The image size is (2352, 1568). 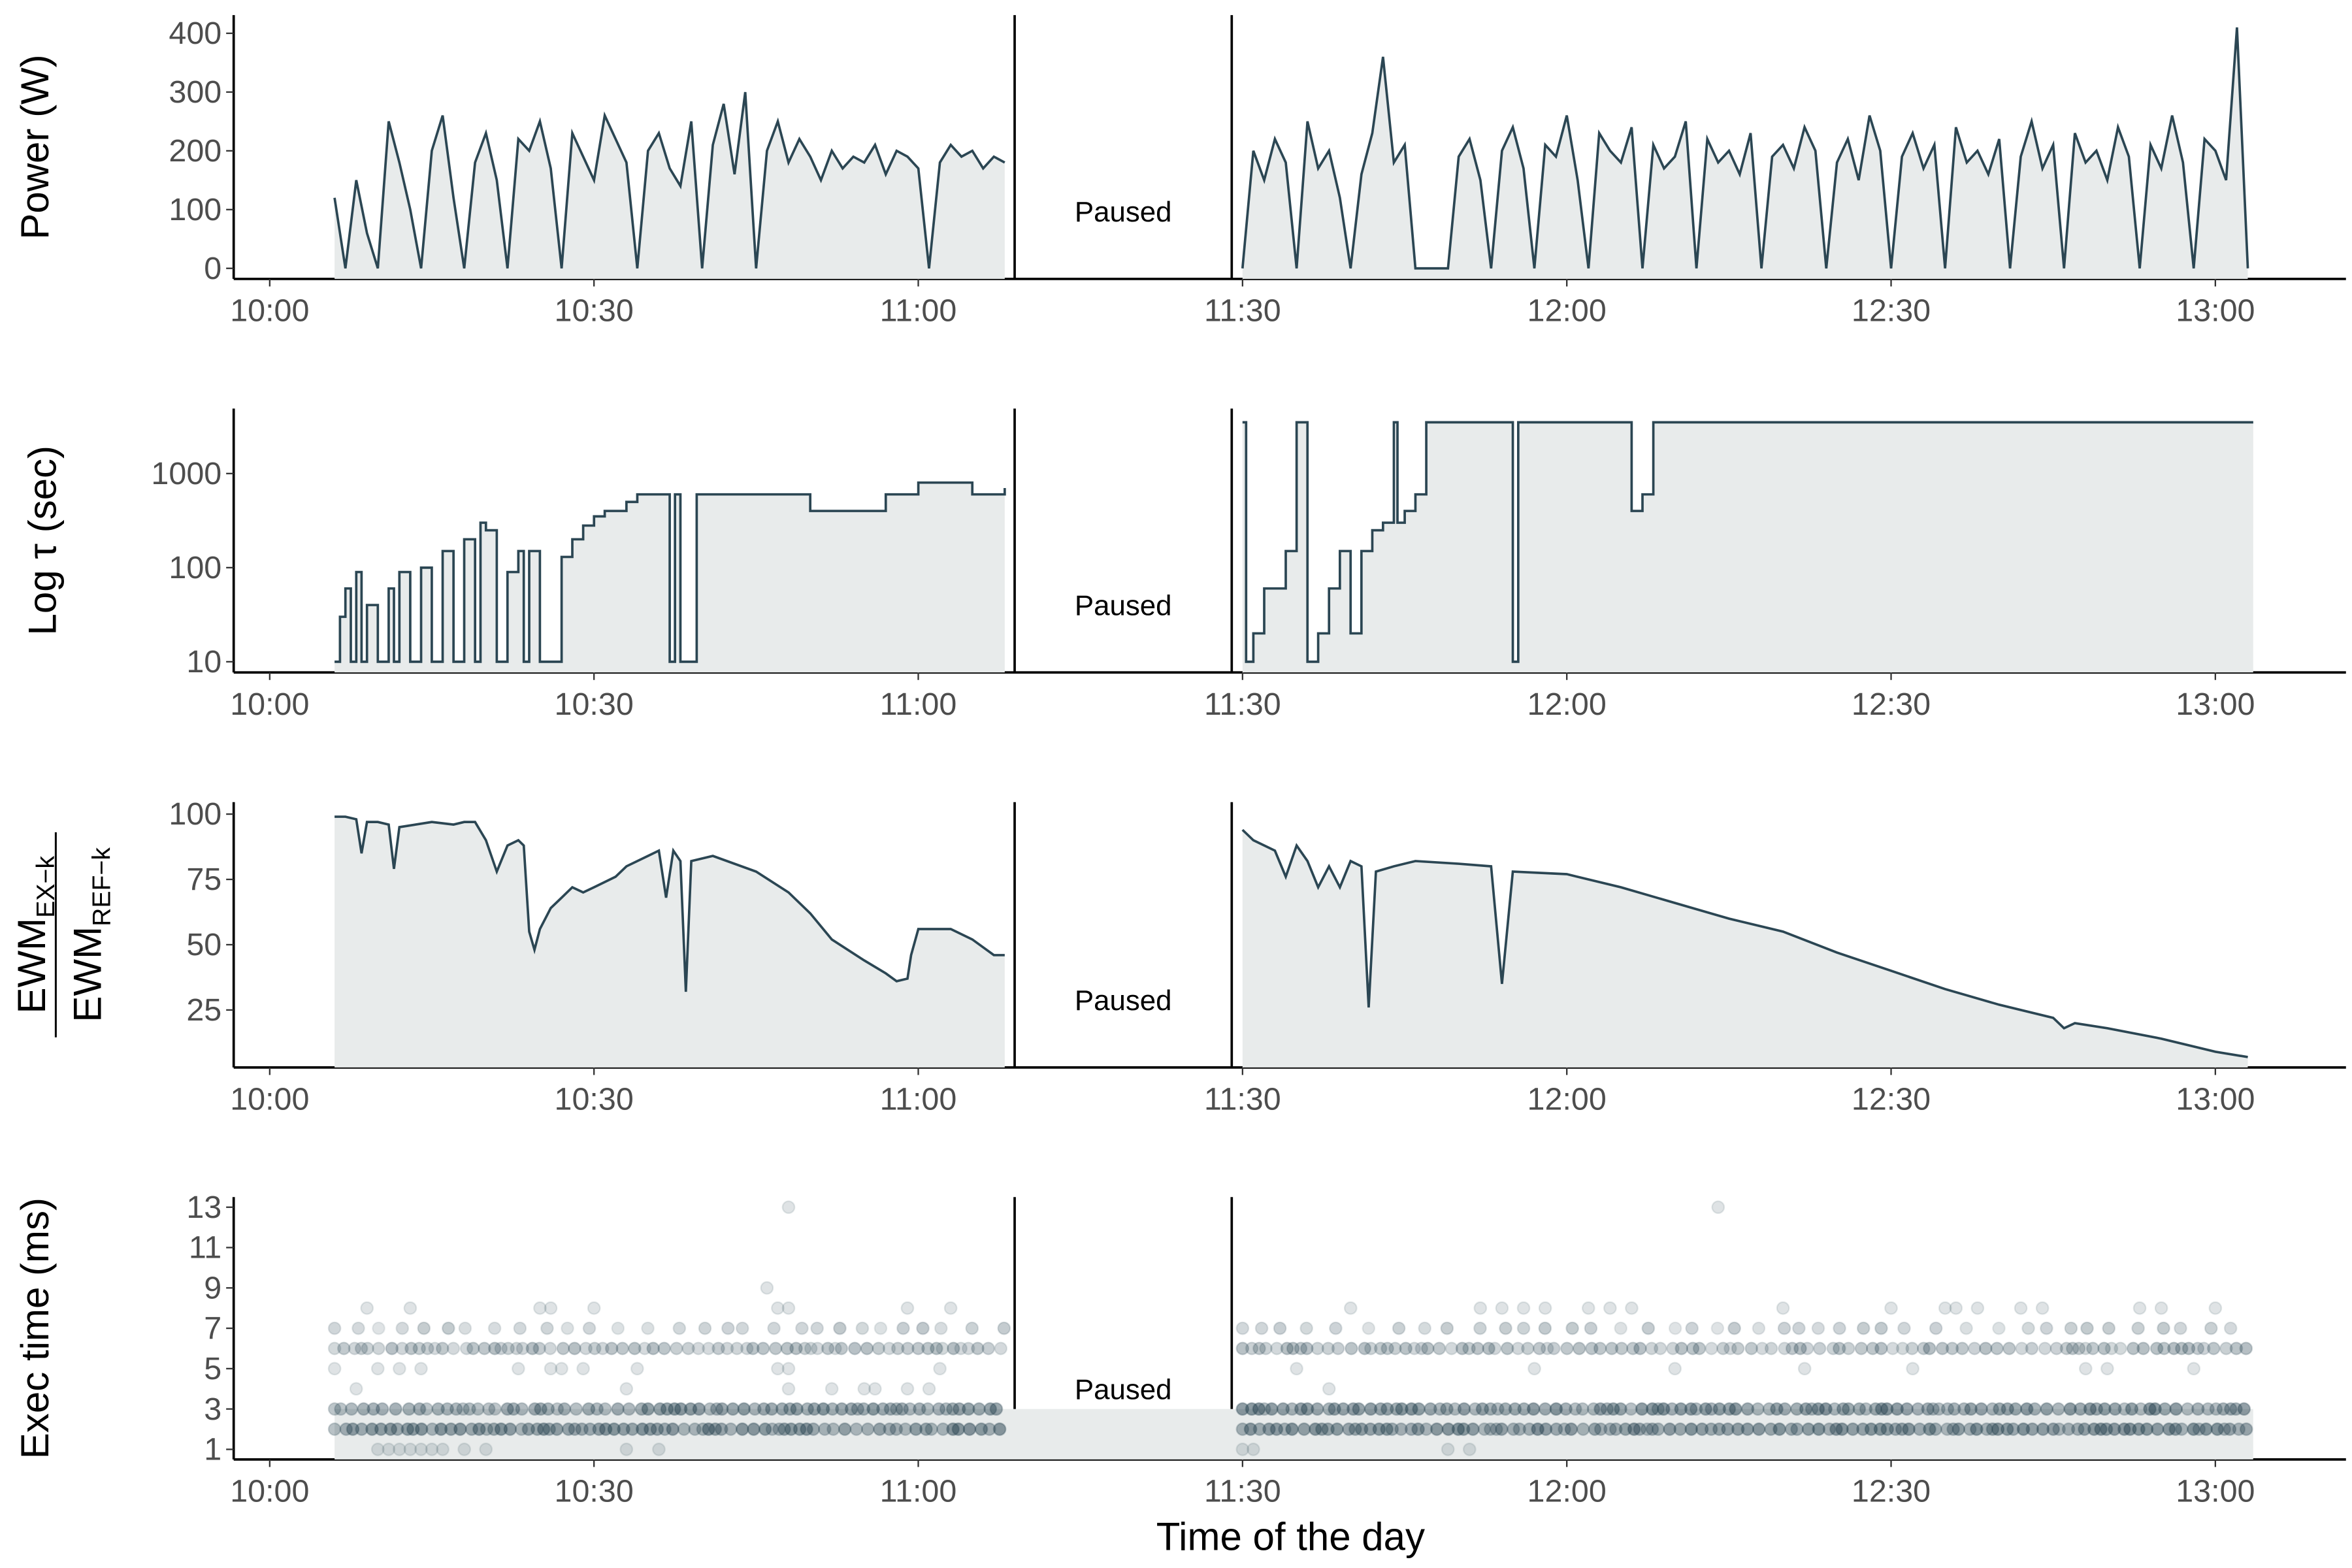 I want to click on x-tick-label: 12:00, so click(x=1567, y=704).